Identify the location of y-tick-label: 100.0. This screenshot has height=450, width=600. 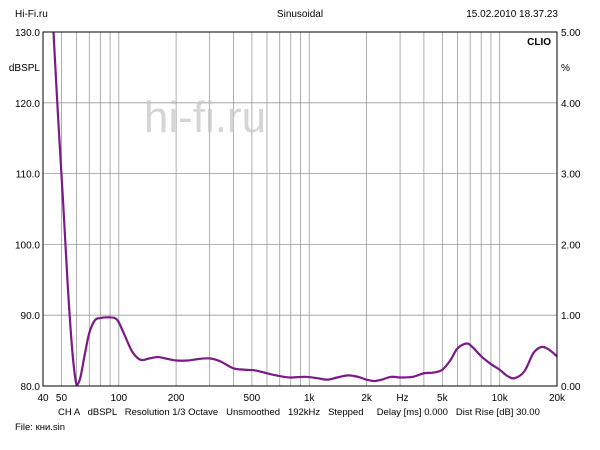
(27, 245).